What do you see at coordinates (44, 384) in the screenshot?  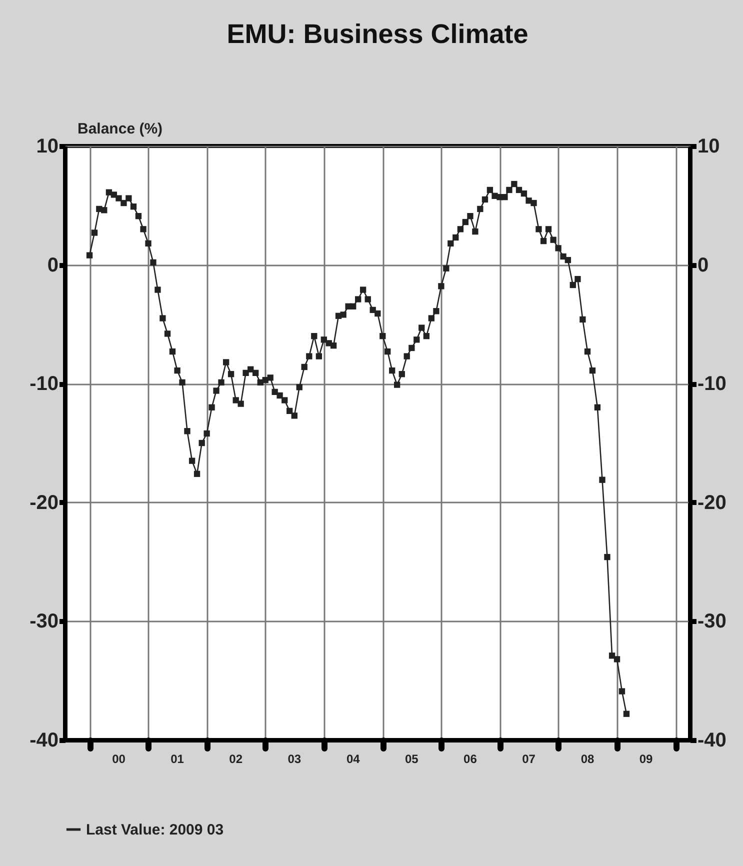 I see `y-tick-label: -10` at bounding box center [44, 384].